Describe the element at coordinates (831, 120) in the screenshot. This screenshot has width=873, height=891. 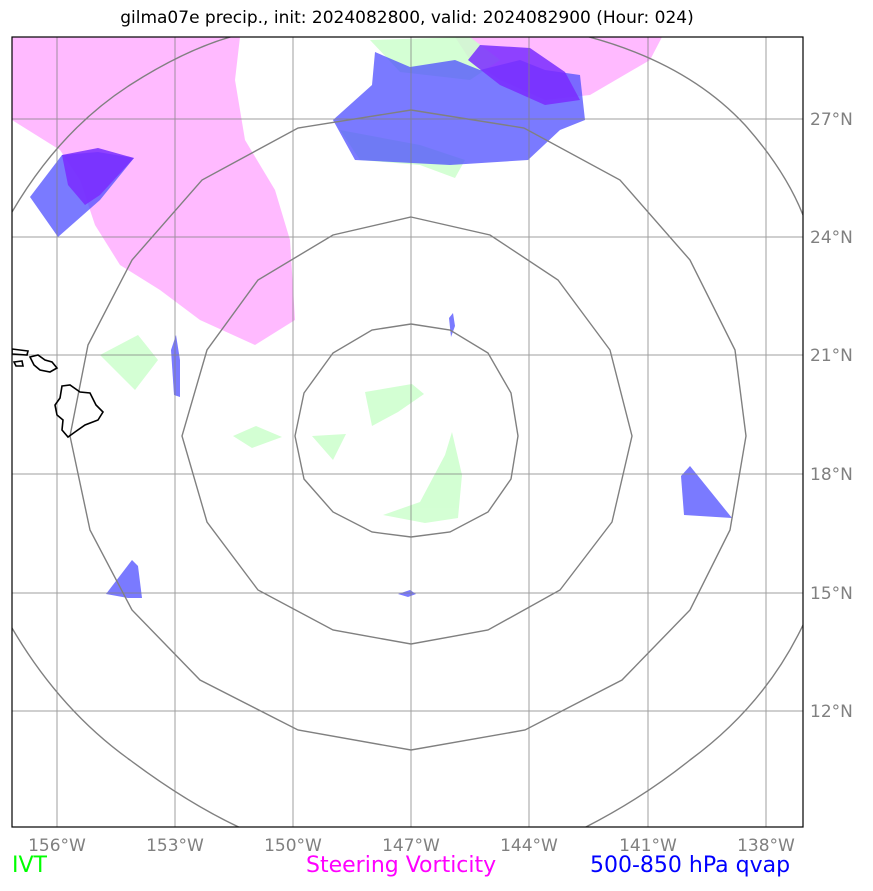
I see `lat-label: 27°N` at that location.